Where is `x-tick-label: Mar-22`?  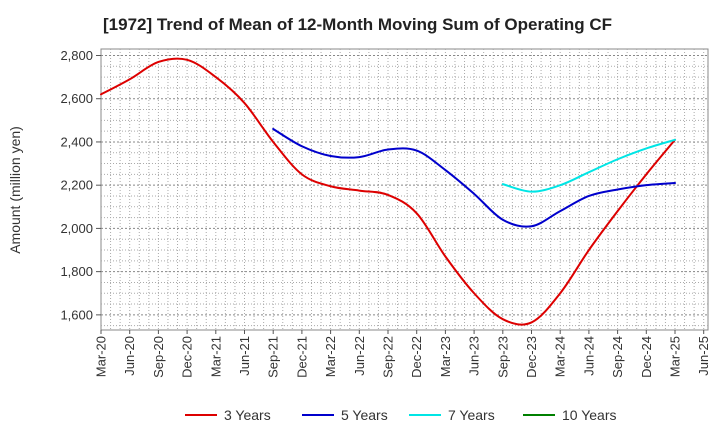 x-tick-label: Mar-22 is located at coordinates (330, 356).